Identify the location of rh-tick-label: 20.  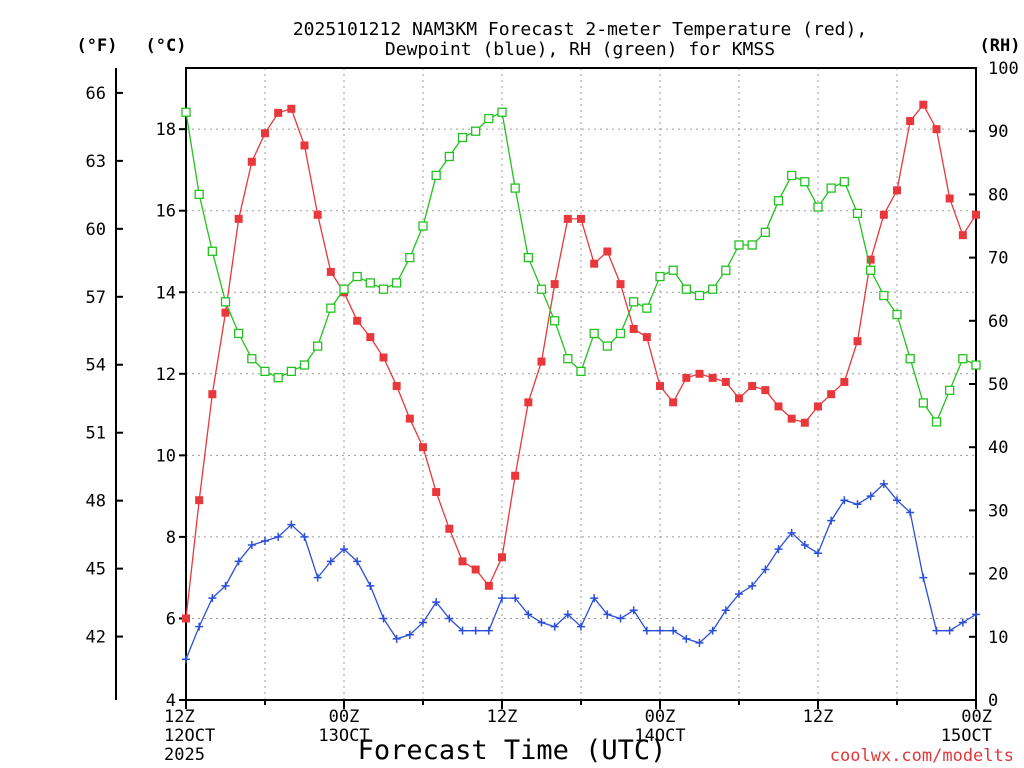
(998, 575).